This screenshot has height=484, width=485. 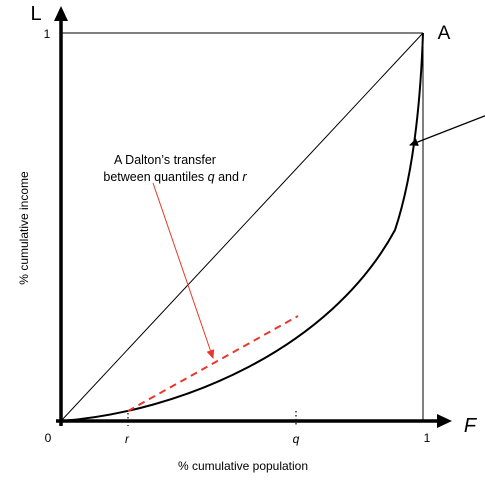 I want to click on x-axis-label: % cumulative population, so click(x=243, y=466).